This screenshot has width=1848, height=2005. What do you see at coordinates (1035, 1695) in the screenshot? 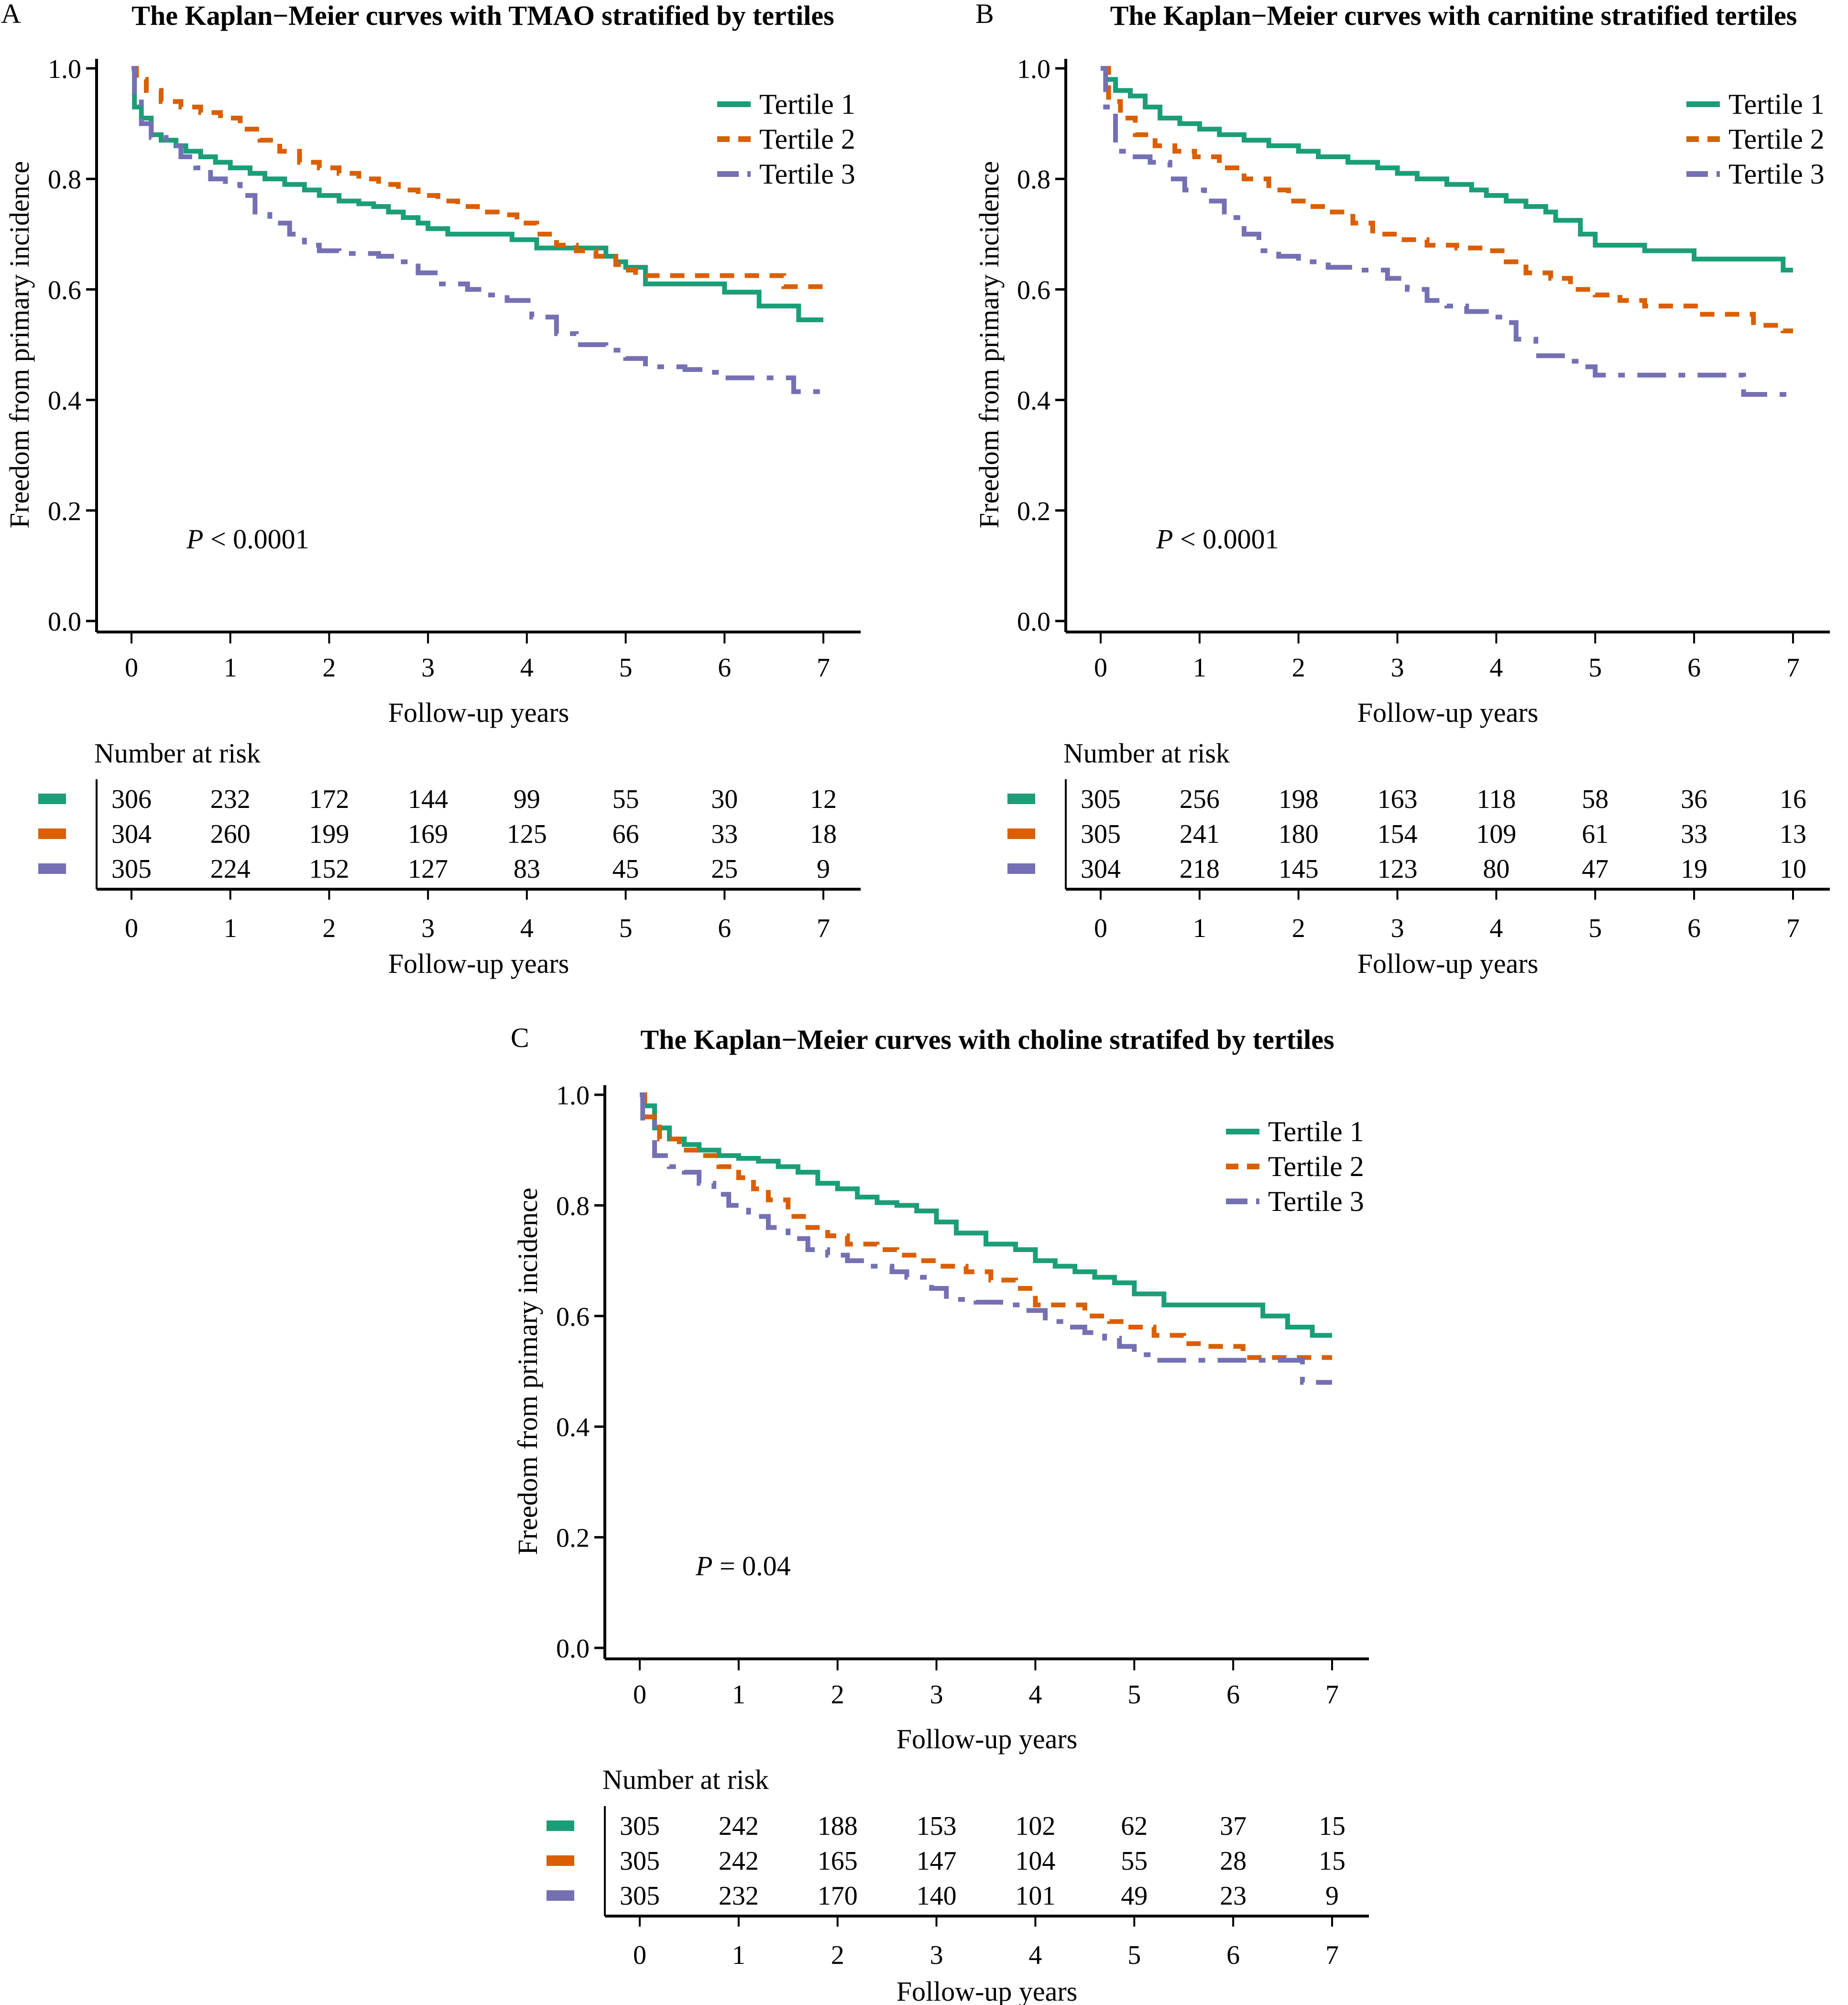
I see `x-tick-label: 4` at bounding box center [1035, 1695].